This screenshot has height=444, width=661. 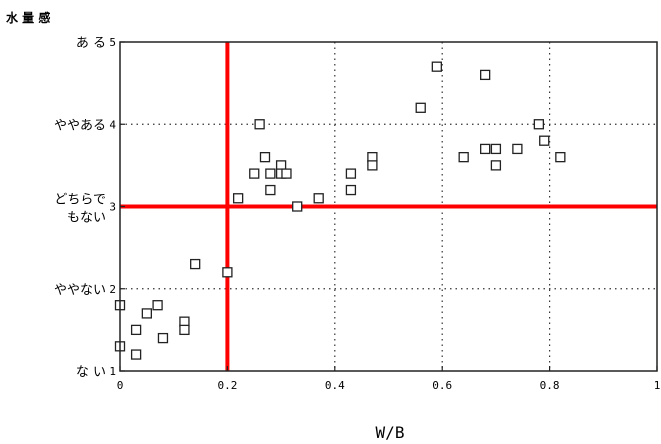 I want to click on y-category-label: どちらで, so click(x=80, y=200).